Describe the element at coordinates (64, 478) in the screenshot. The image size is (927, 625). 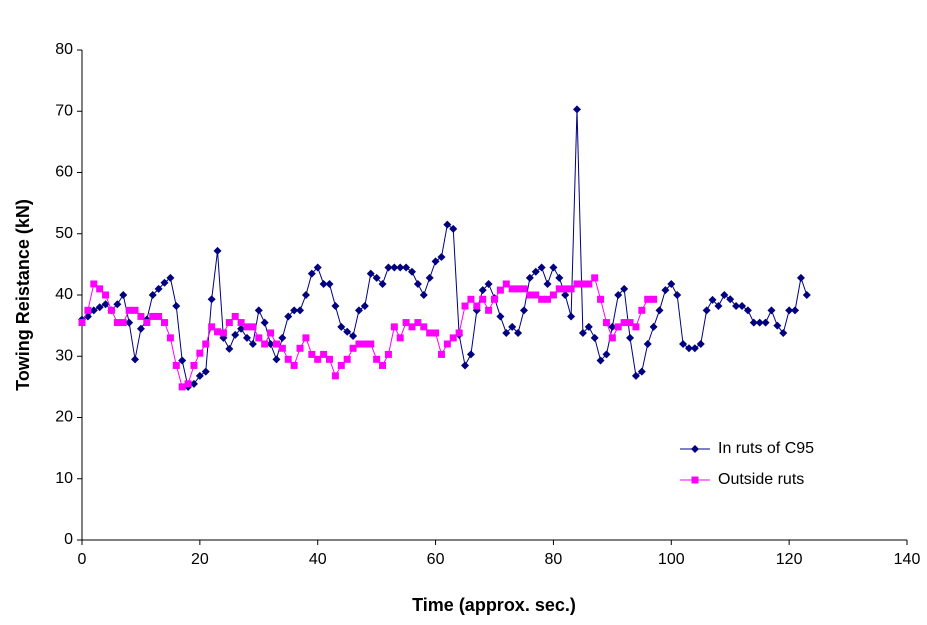
I see `y-tick-label: 10` at that location.